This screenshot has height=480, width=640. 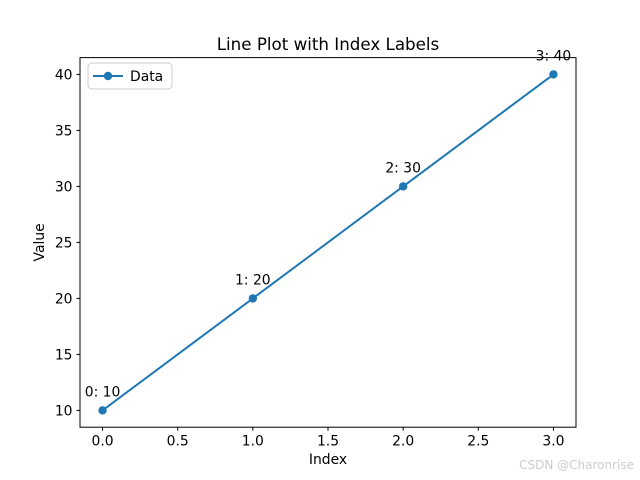 I want to click on x-axis-ticks: 0.0 0.5 1.0 1.5 2.0 2.5 3.0, so click(x=328, y=438).